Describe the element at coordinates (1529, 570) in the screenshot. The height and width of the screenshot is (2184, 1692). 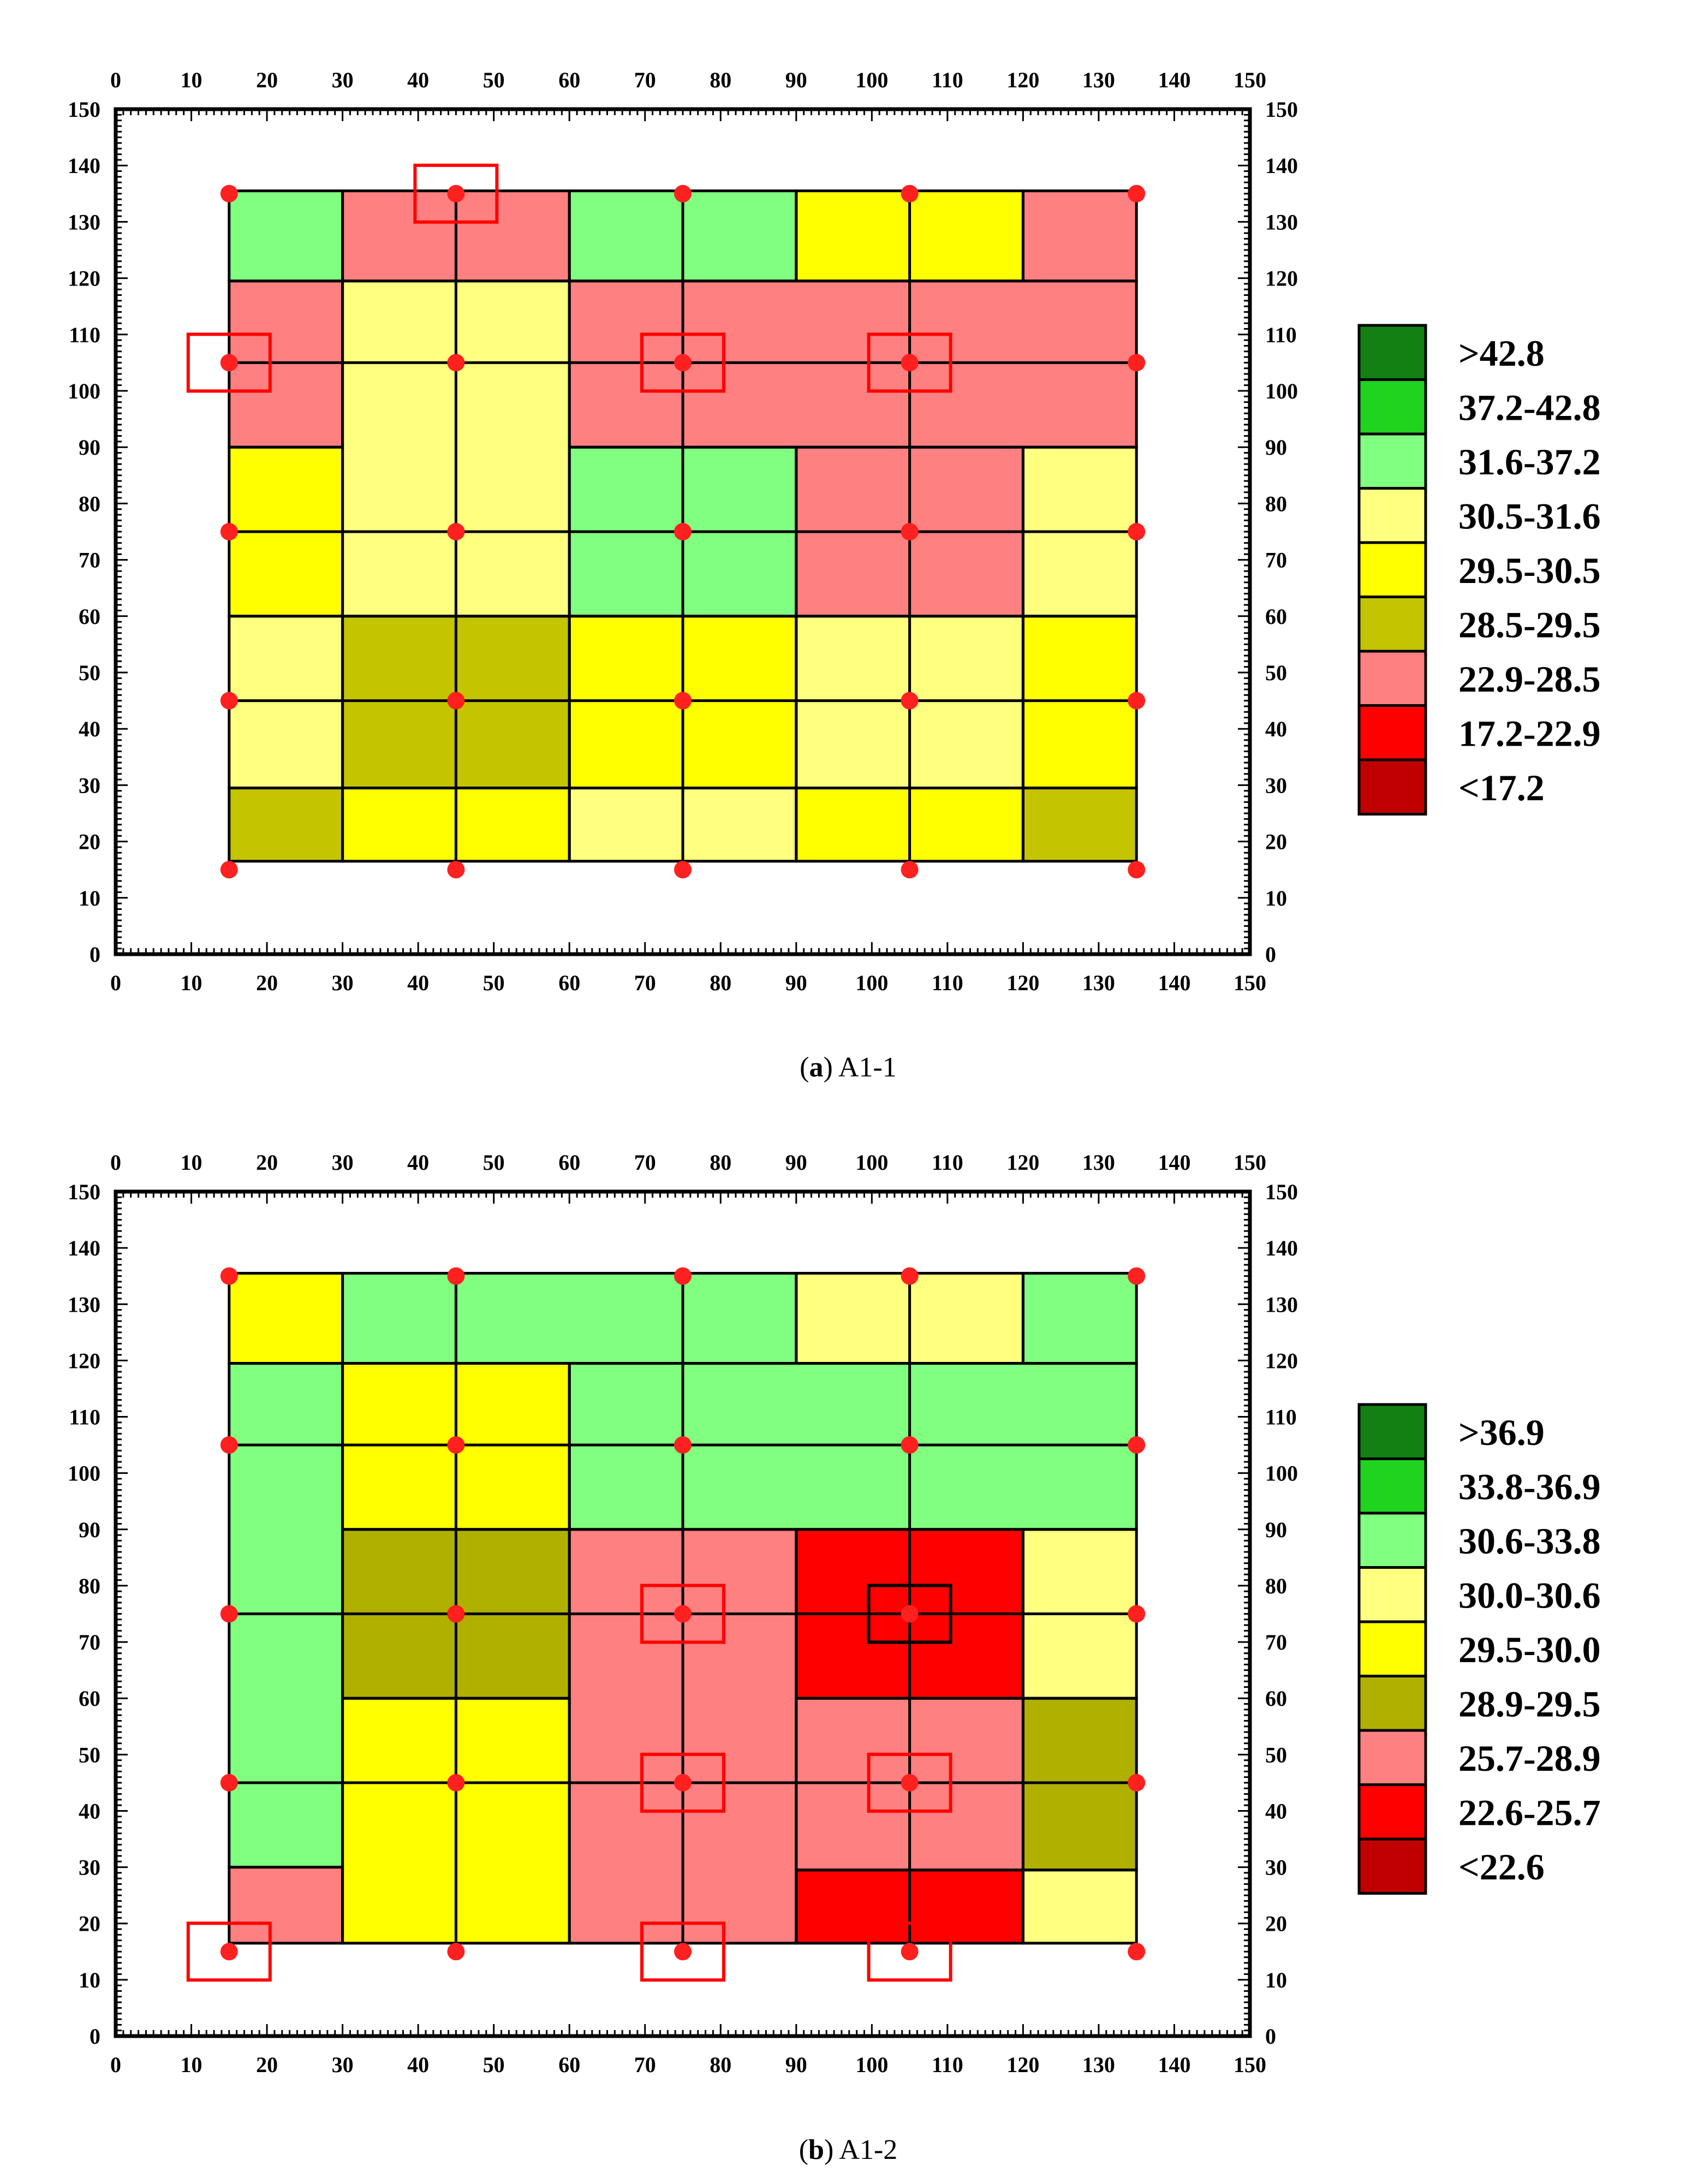
I see `legend-label-4: 29.5-30.5` at that location.